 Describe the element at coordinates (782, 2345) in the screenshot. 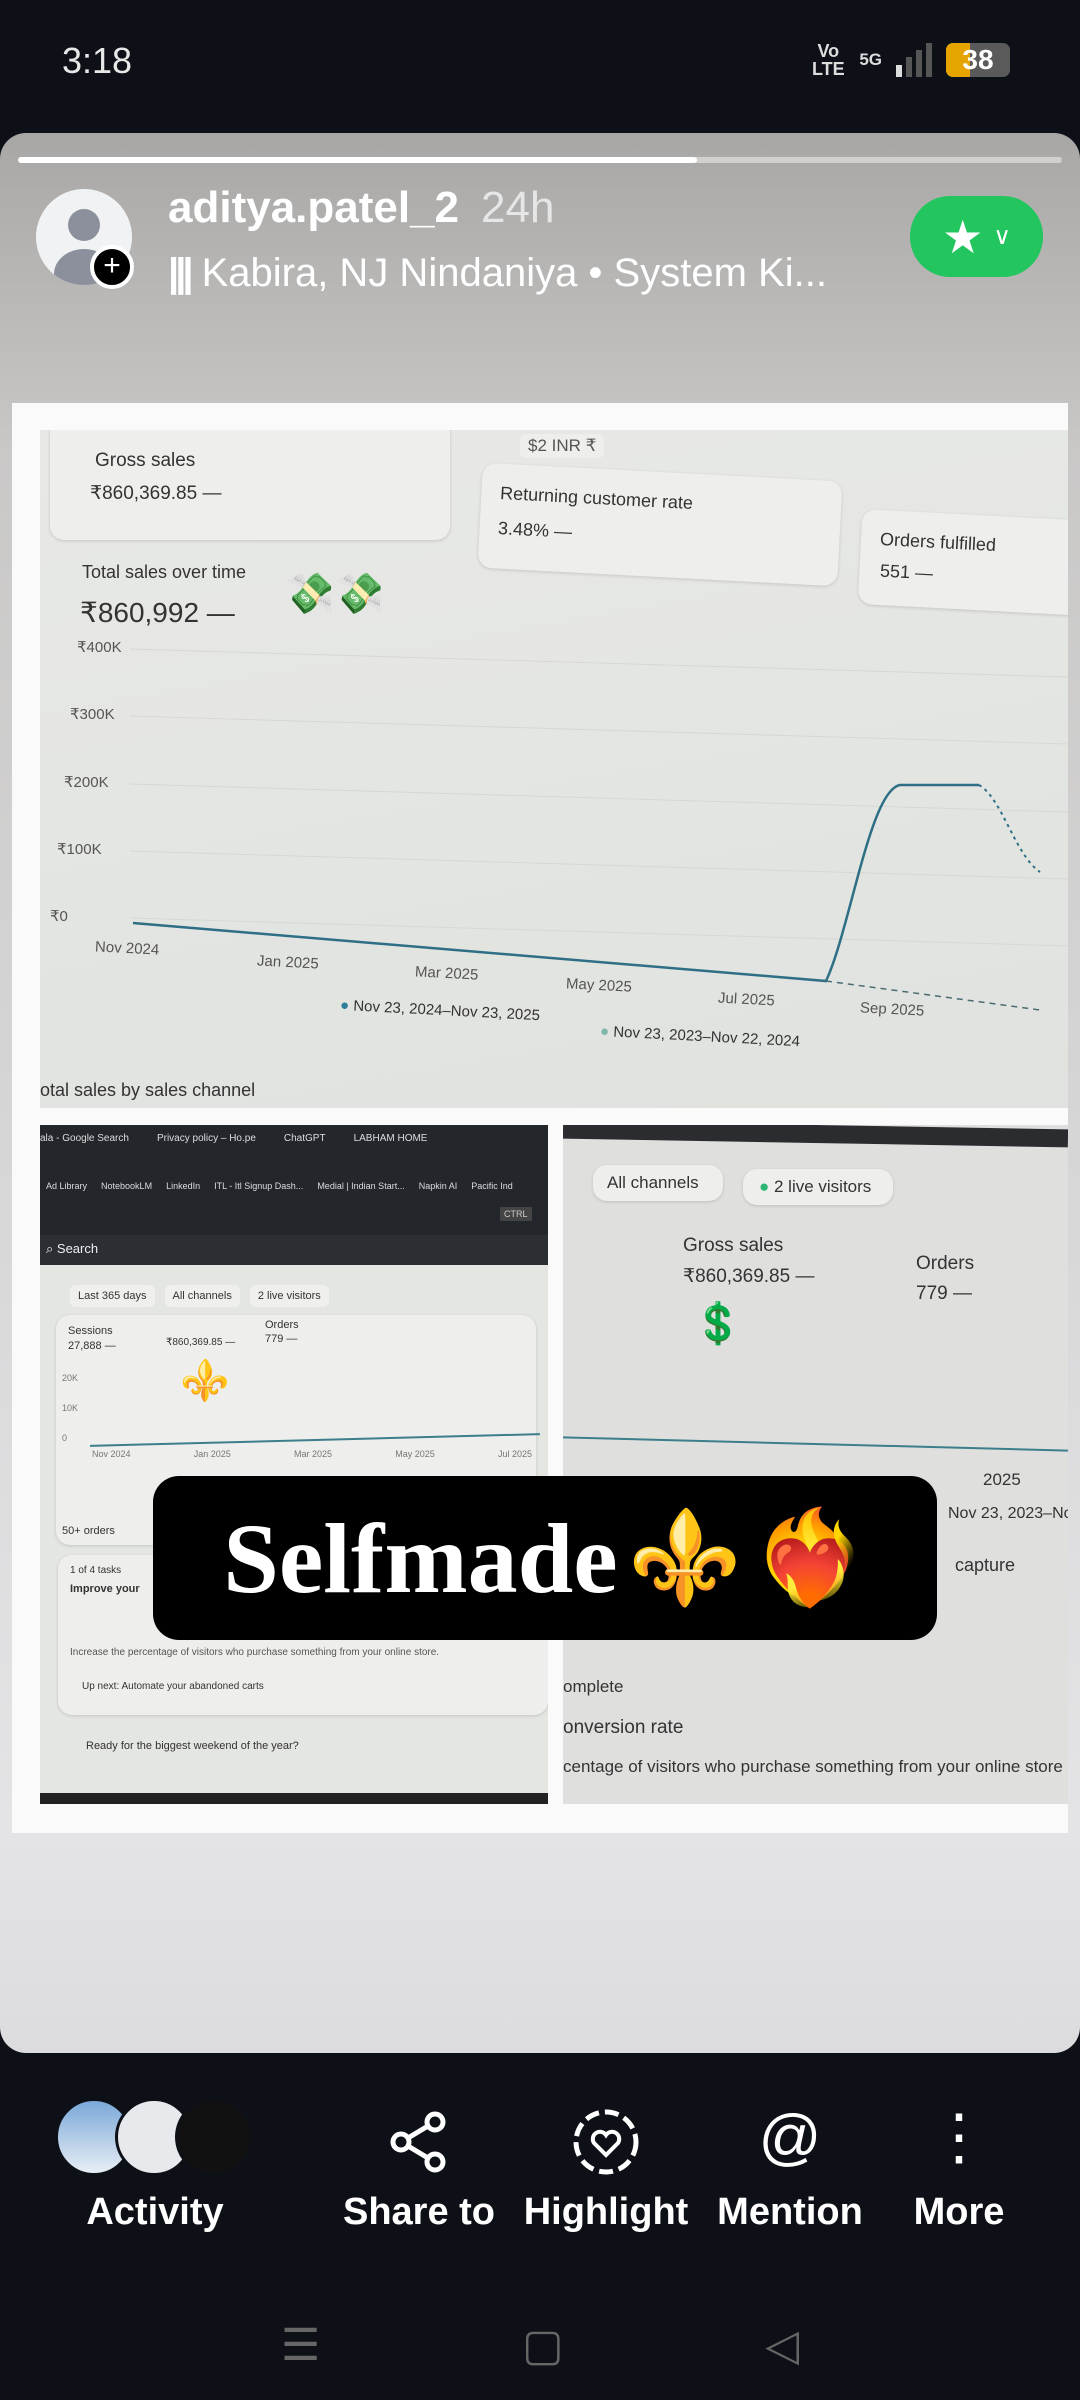

I see `back-icon: ◁` at that location.